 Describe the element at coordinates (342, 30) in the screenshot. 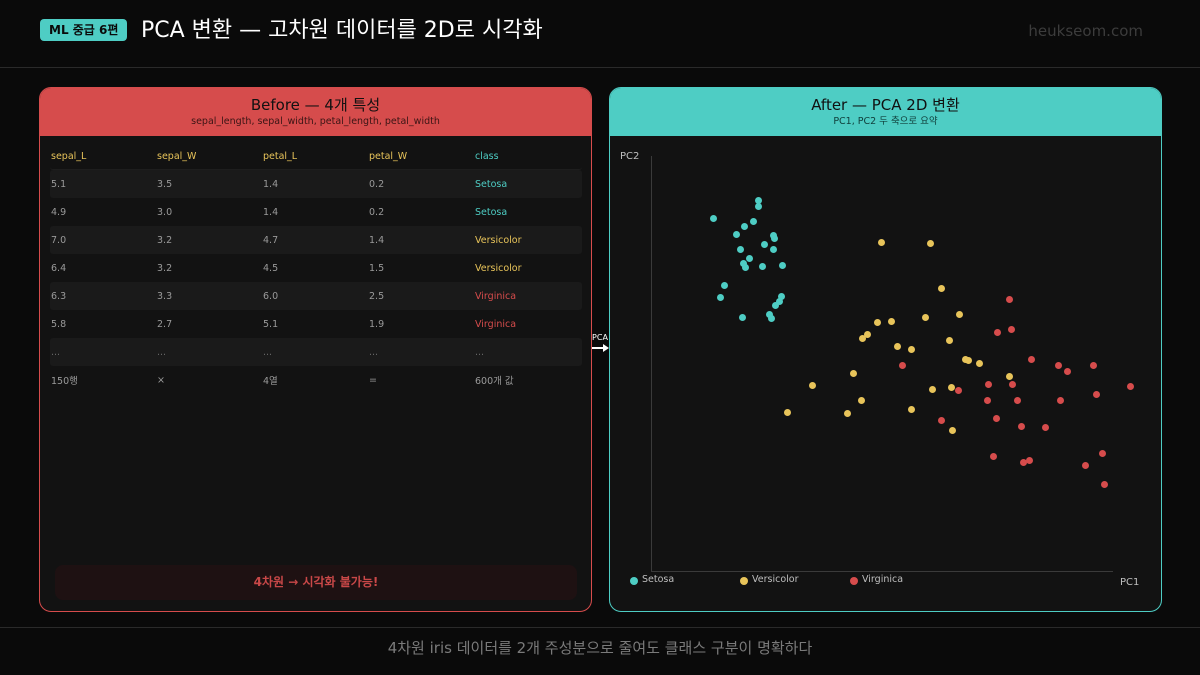

I see `page-title: PCA 변환 — 고차원 데이터를 2D로 시각화` at that location.